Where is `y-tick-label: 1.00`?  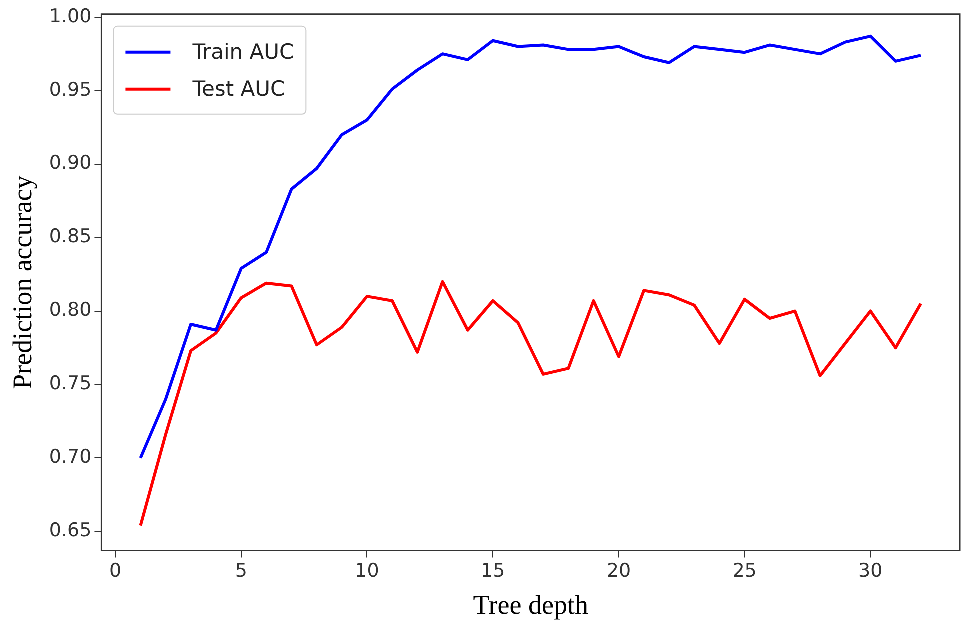 y-tick-label: 1.00 is located at coordinates (70, 16).